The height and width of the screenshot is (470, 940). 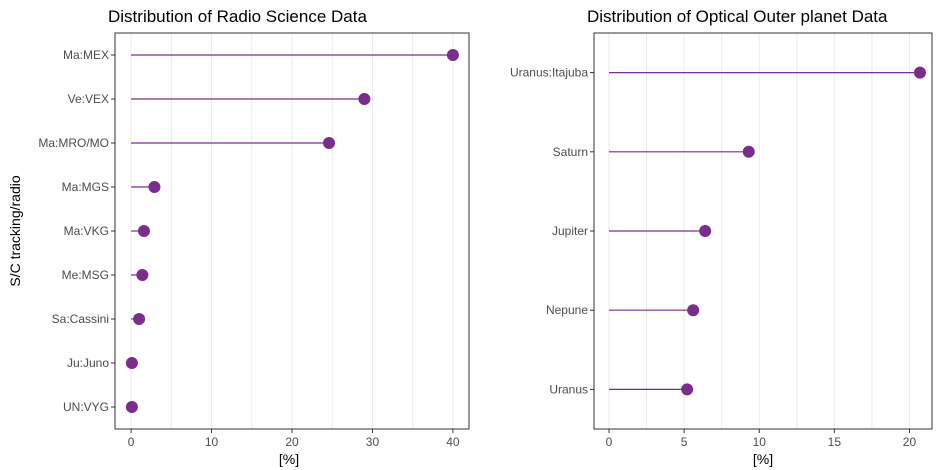 What do you see at coordinates (237, 16) in the screenshot?
I see `radio-chart-title: Distribution of Radio Science Data` at bounding box center [237, 16].